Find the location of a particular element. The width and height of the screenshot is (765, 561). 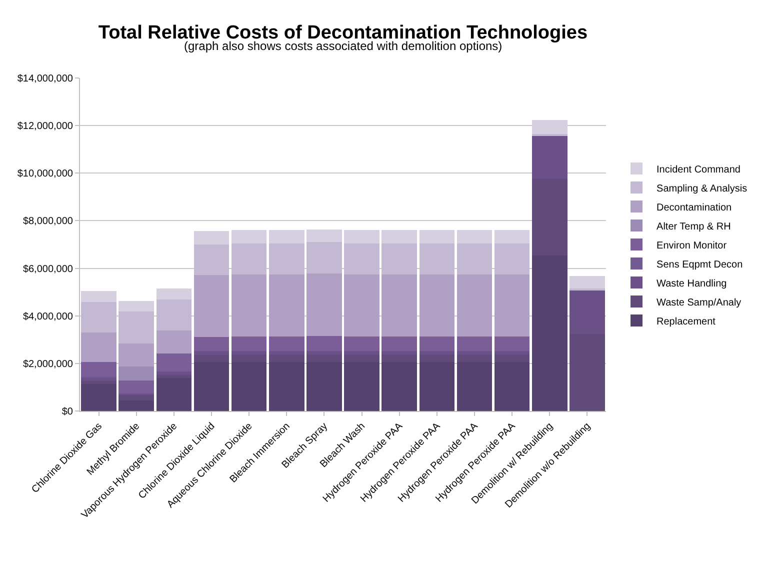

y-tick-label: $4,000,000 is located at coordinates (48, 316).